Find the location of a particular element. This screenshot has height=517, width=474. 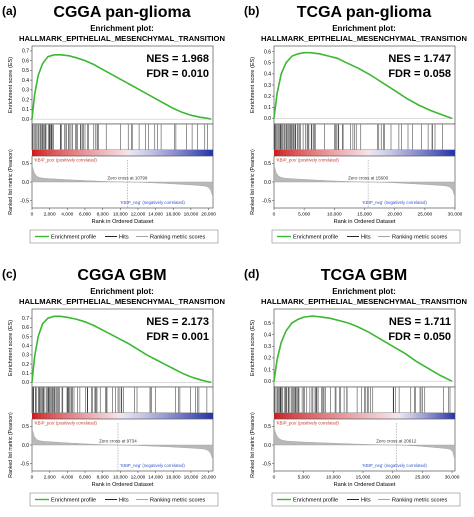

metric-tick-label: 0.5 is located at coordinates (267, 164).